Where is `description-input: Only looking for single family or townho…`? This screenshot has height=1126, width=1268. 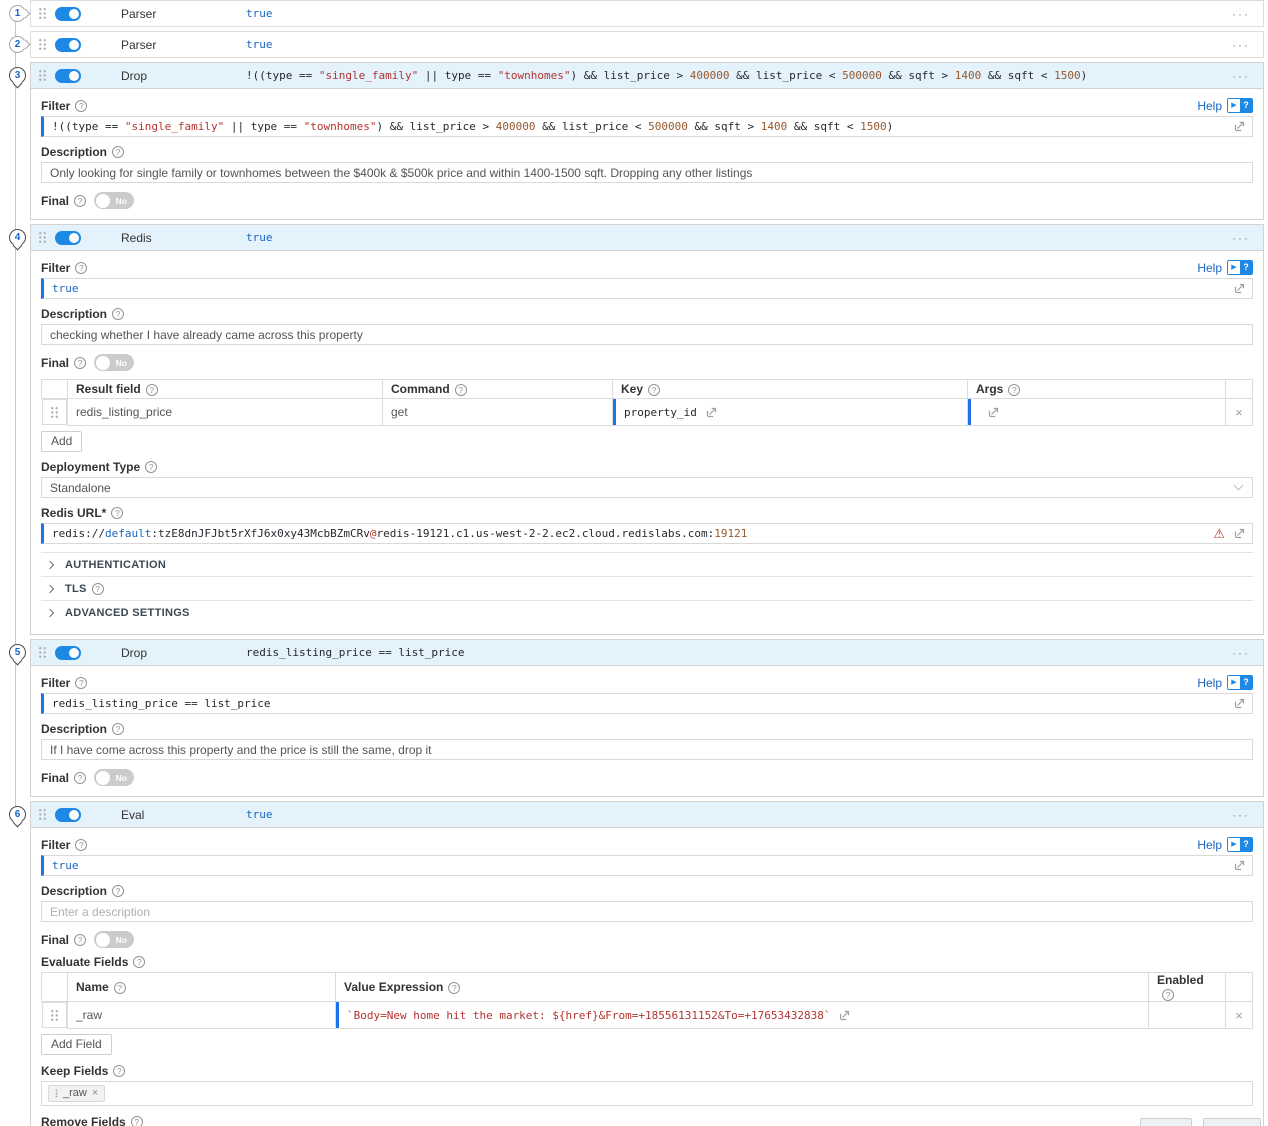 description-input: Only looking for single family or townho… is located at coordinates (647, 172).